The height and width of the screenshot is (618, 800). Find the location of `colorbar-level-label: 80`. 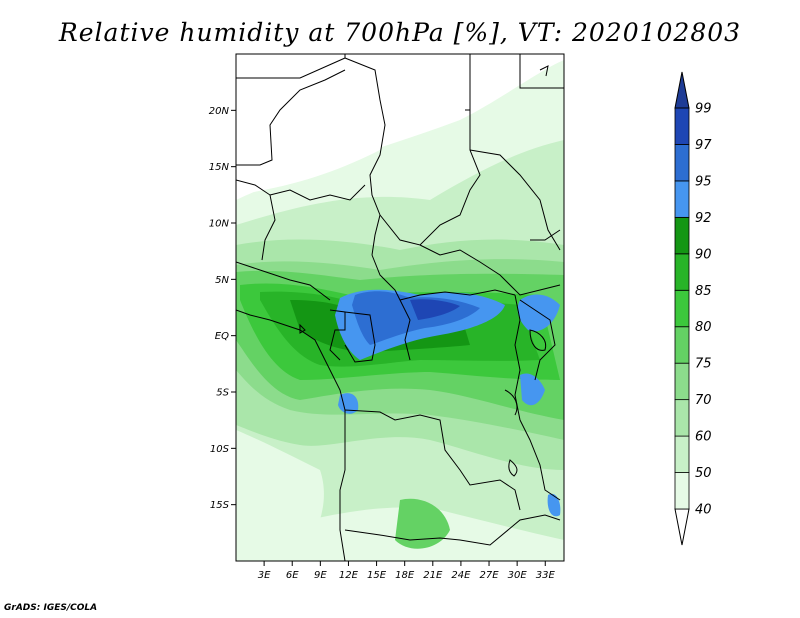

colorbar-level-label: 80 is located at coordinates (703, 327).